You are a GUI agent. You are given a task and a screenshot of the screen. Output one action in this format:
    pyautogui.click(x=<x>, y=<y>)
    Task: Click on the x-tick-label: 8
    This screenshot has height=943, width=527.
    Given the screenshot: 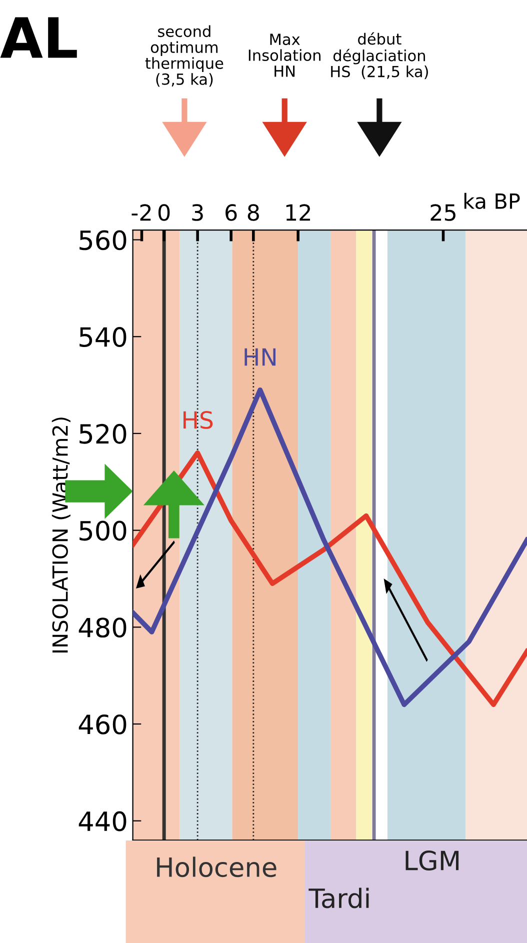 What is the action you would take?
    pyautogui.click(x=253, y=212)
    